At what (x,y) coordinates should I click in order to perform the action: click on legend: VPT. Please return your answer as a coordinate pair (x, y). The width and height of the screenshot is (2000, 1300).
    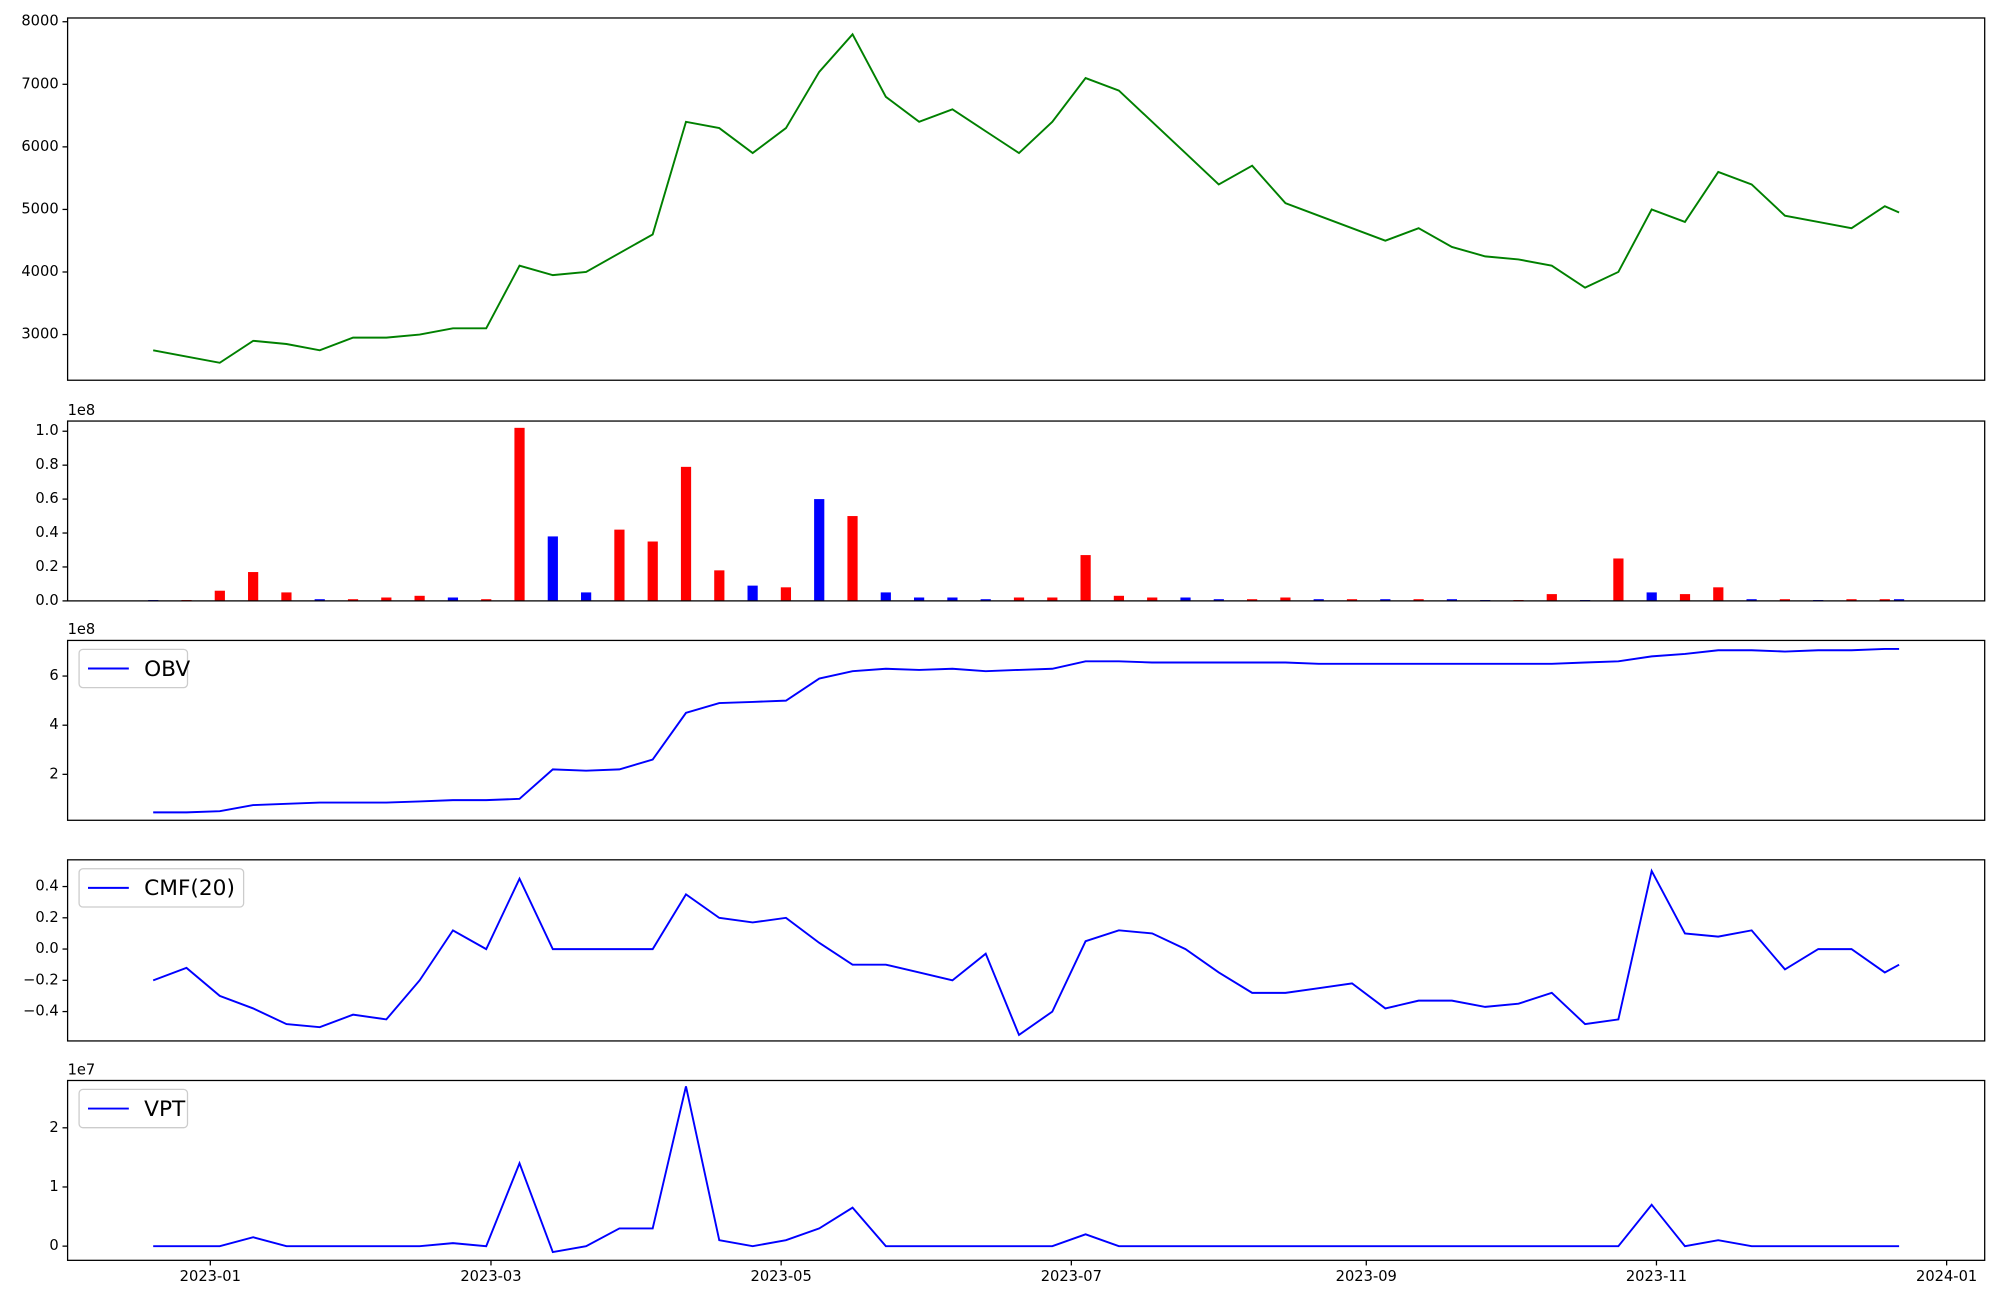
    Looking at the image, I should click on (133, 1108).